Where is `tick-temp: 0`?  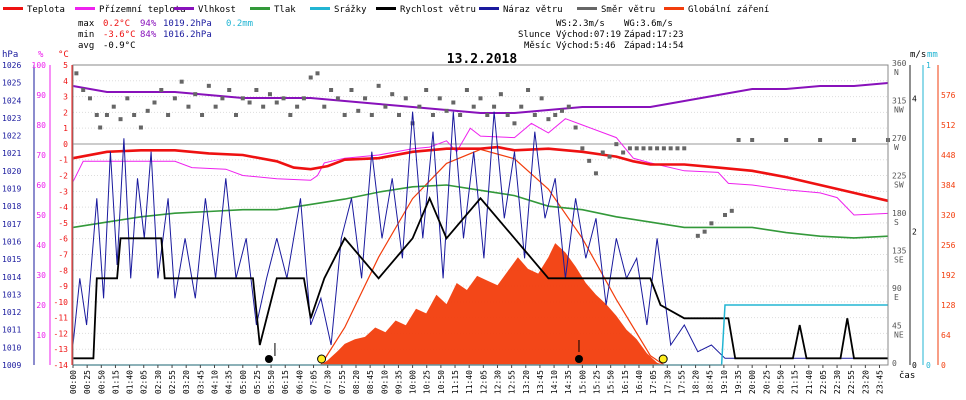
tick-temp: 0 is located at coordinates (65, 144).